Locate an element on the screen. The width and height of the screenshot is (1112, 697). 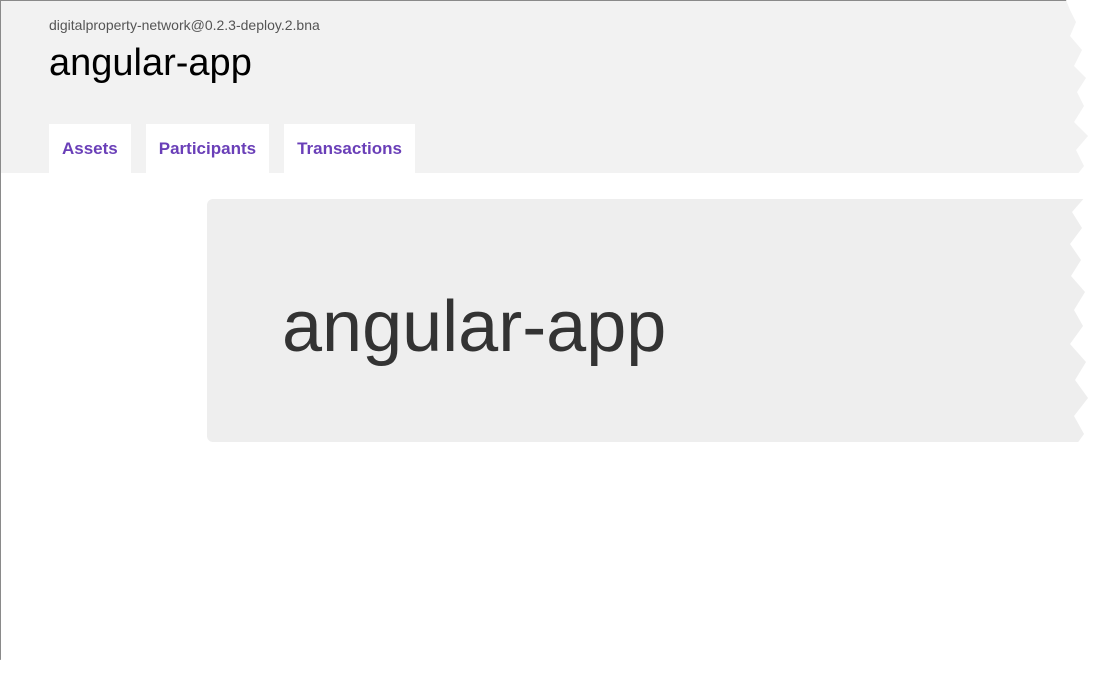
tab-transactions: Transactions is located at coordinates (349, 149).